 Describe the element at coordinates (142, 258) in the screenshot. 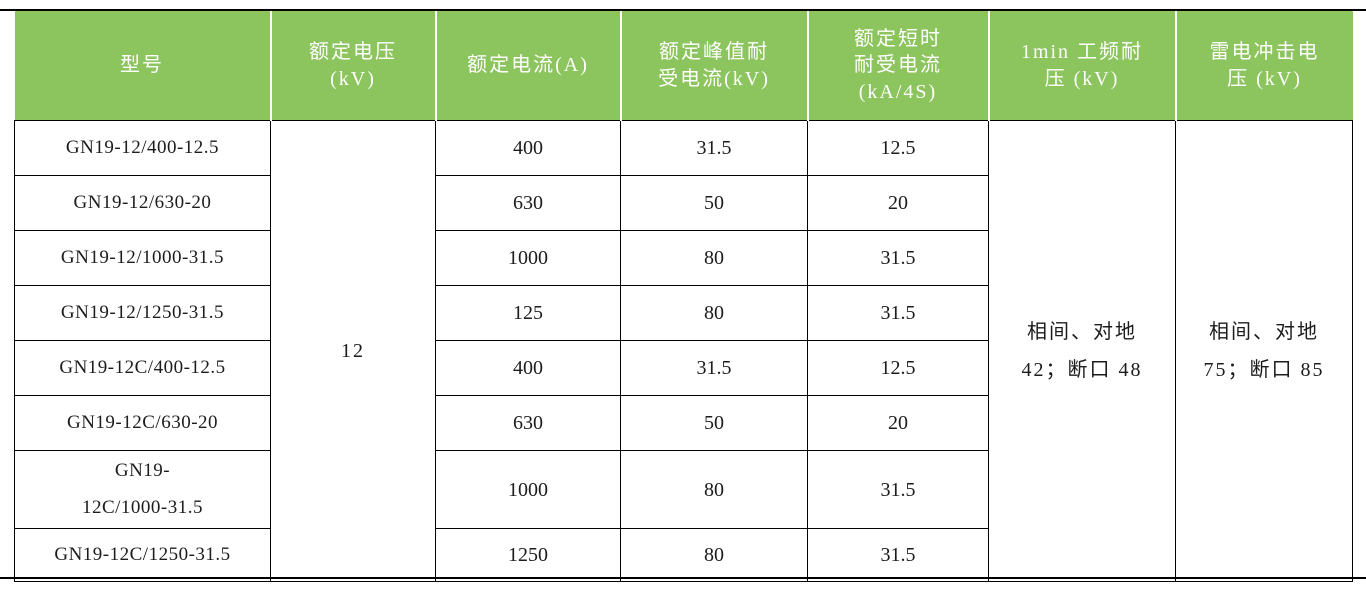

I see `model-cell: GN19-12/1000-31.5` at that location.